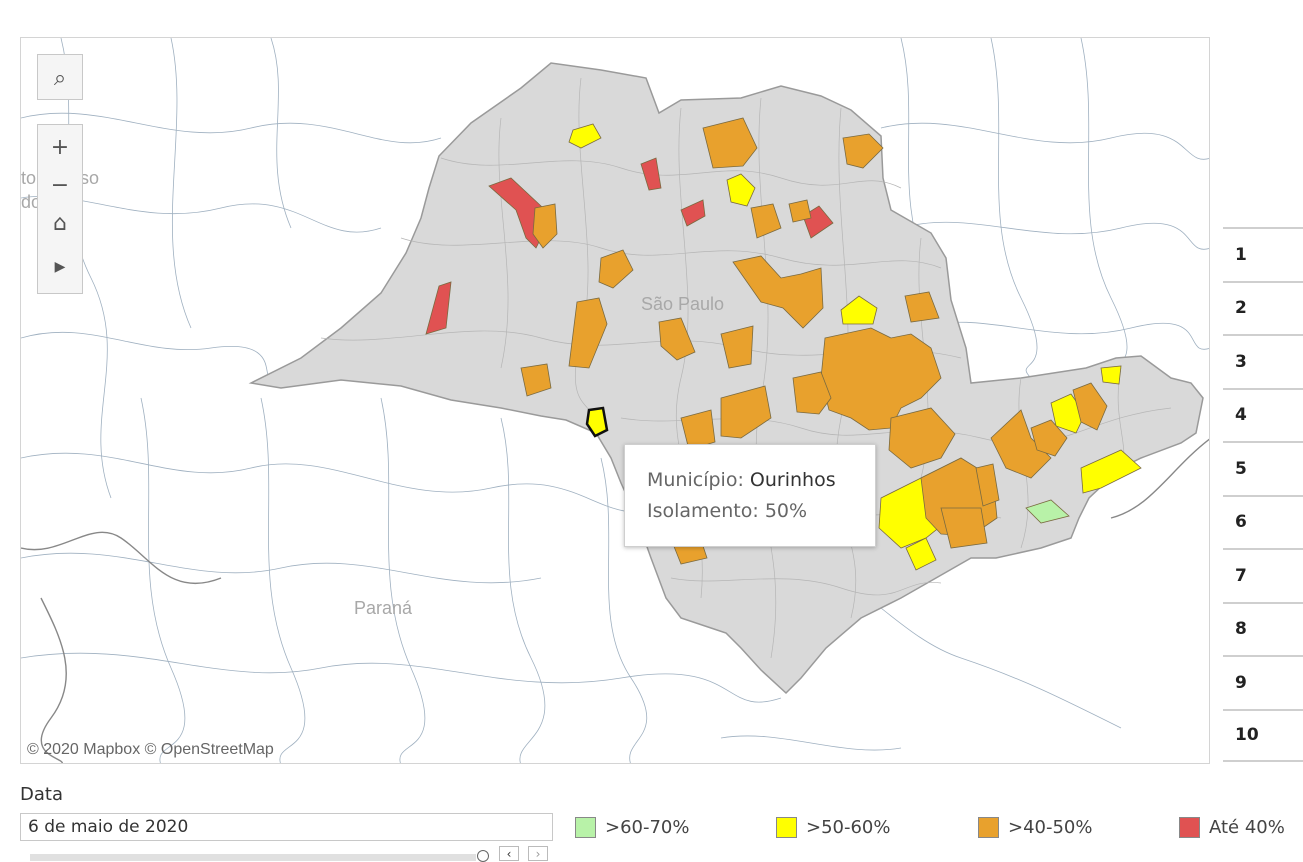  I want to click on legend-label: Até 40%, so click(1247, 827).